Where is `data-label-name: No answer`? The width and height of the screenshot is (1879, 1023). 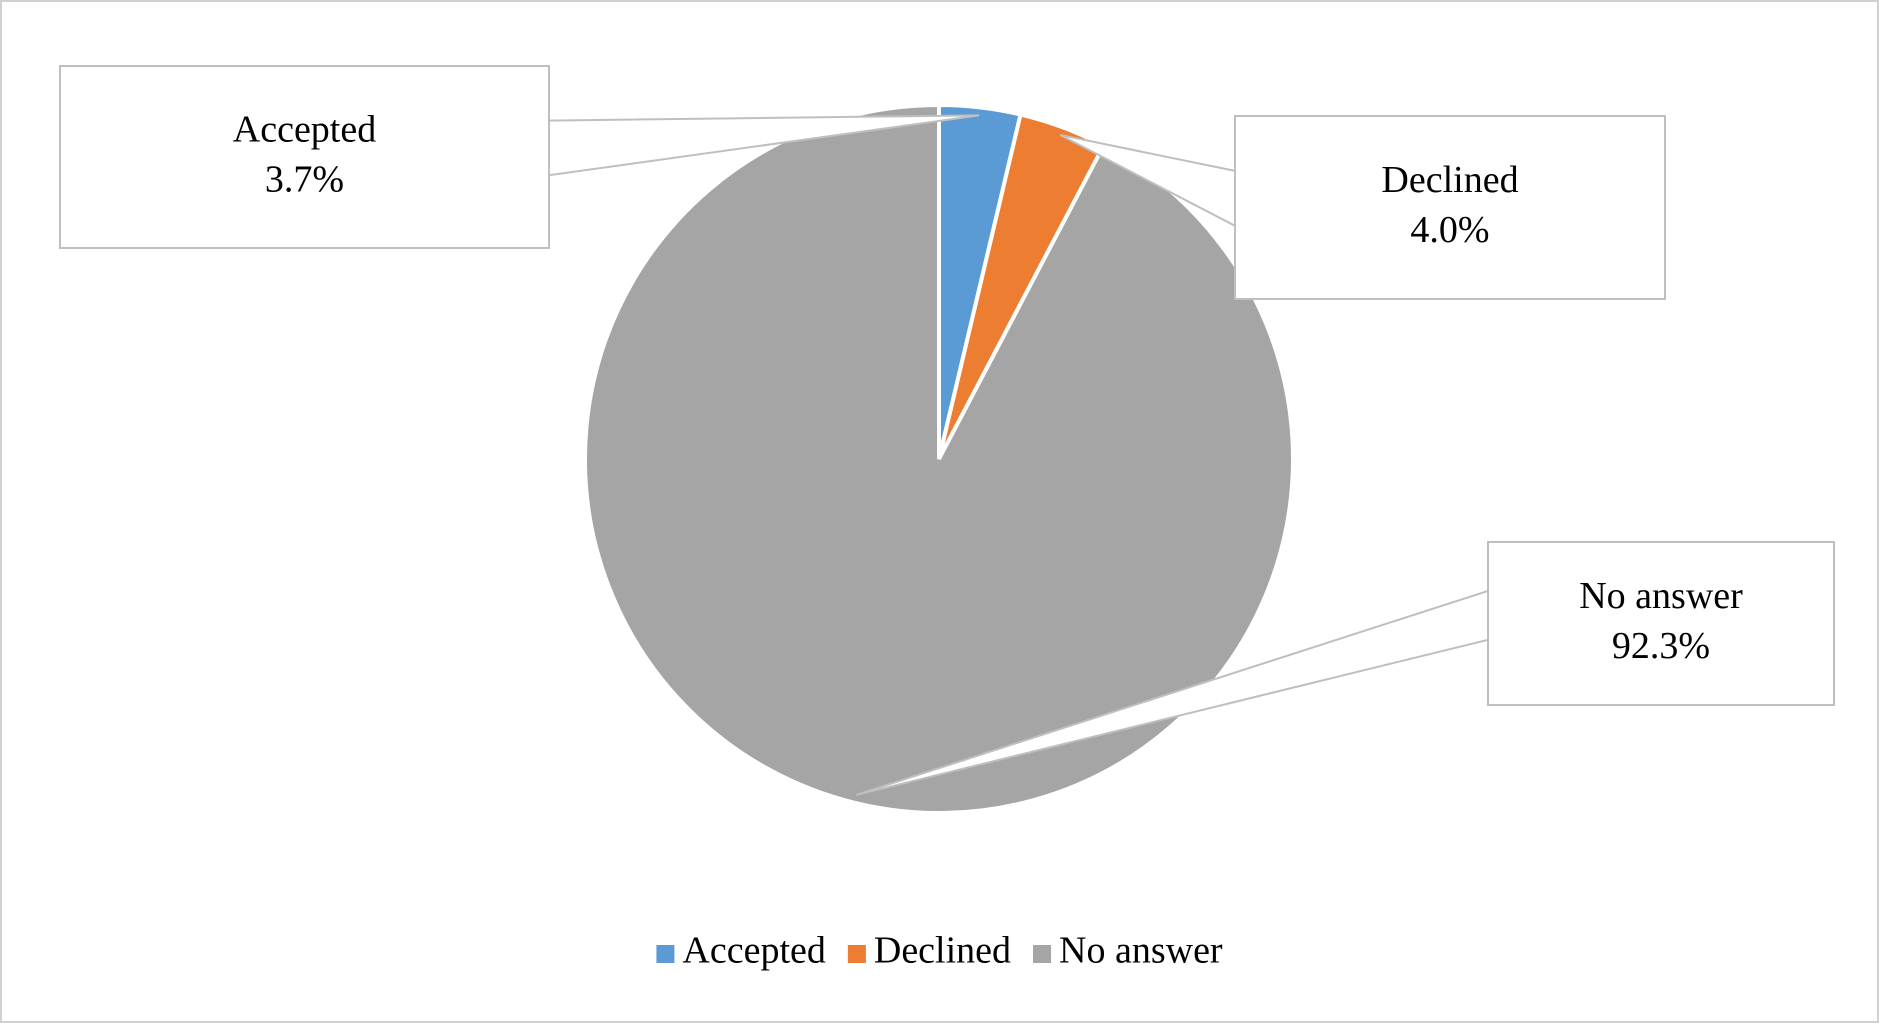
data-label-name: No answer is located at coordinates (1661, 596).